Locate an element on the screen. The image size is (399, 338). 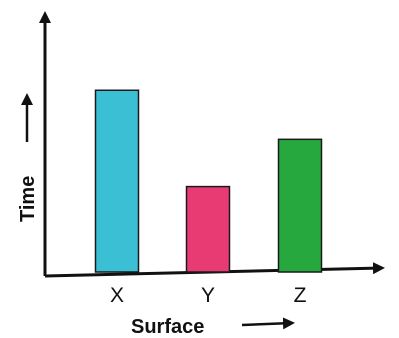
tick-labels-group: X Y Z is located at coordinates (208, 295).